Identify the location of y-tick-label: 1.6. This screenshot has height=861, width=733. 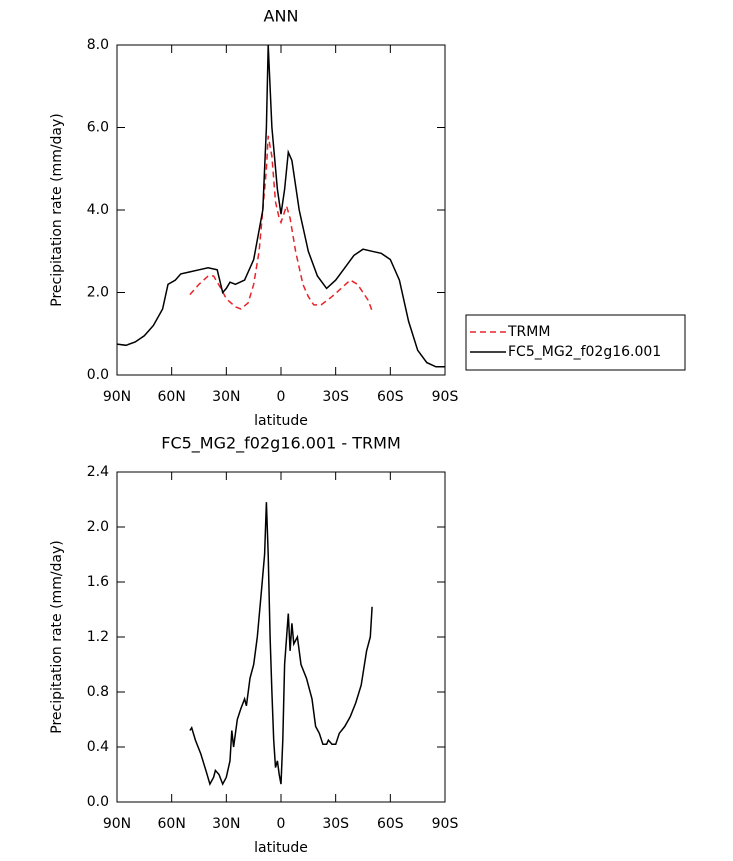
(98, 582).